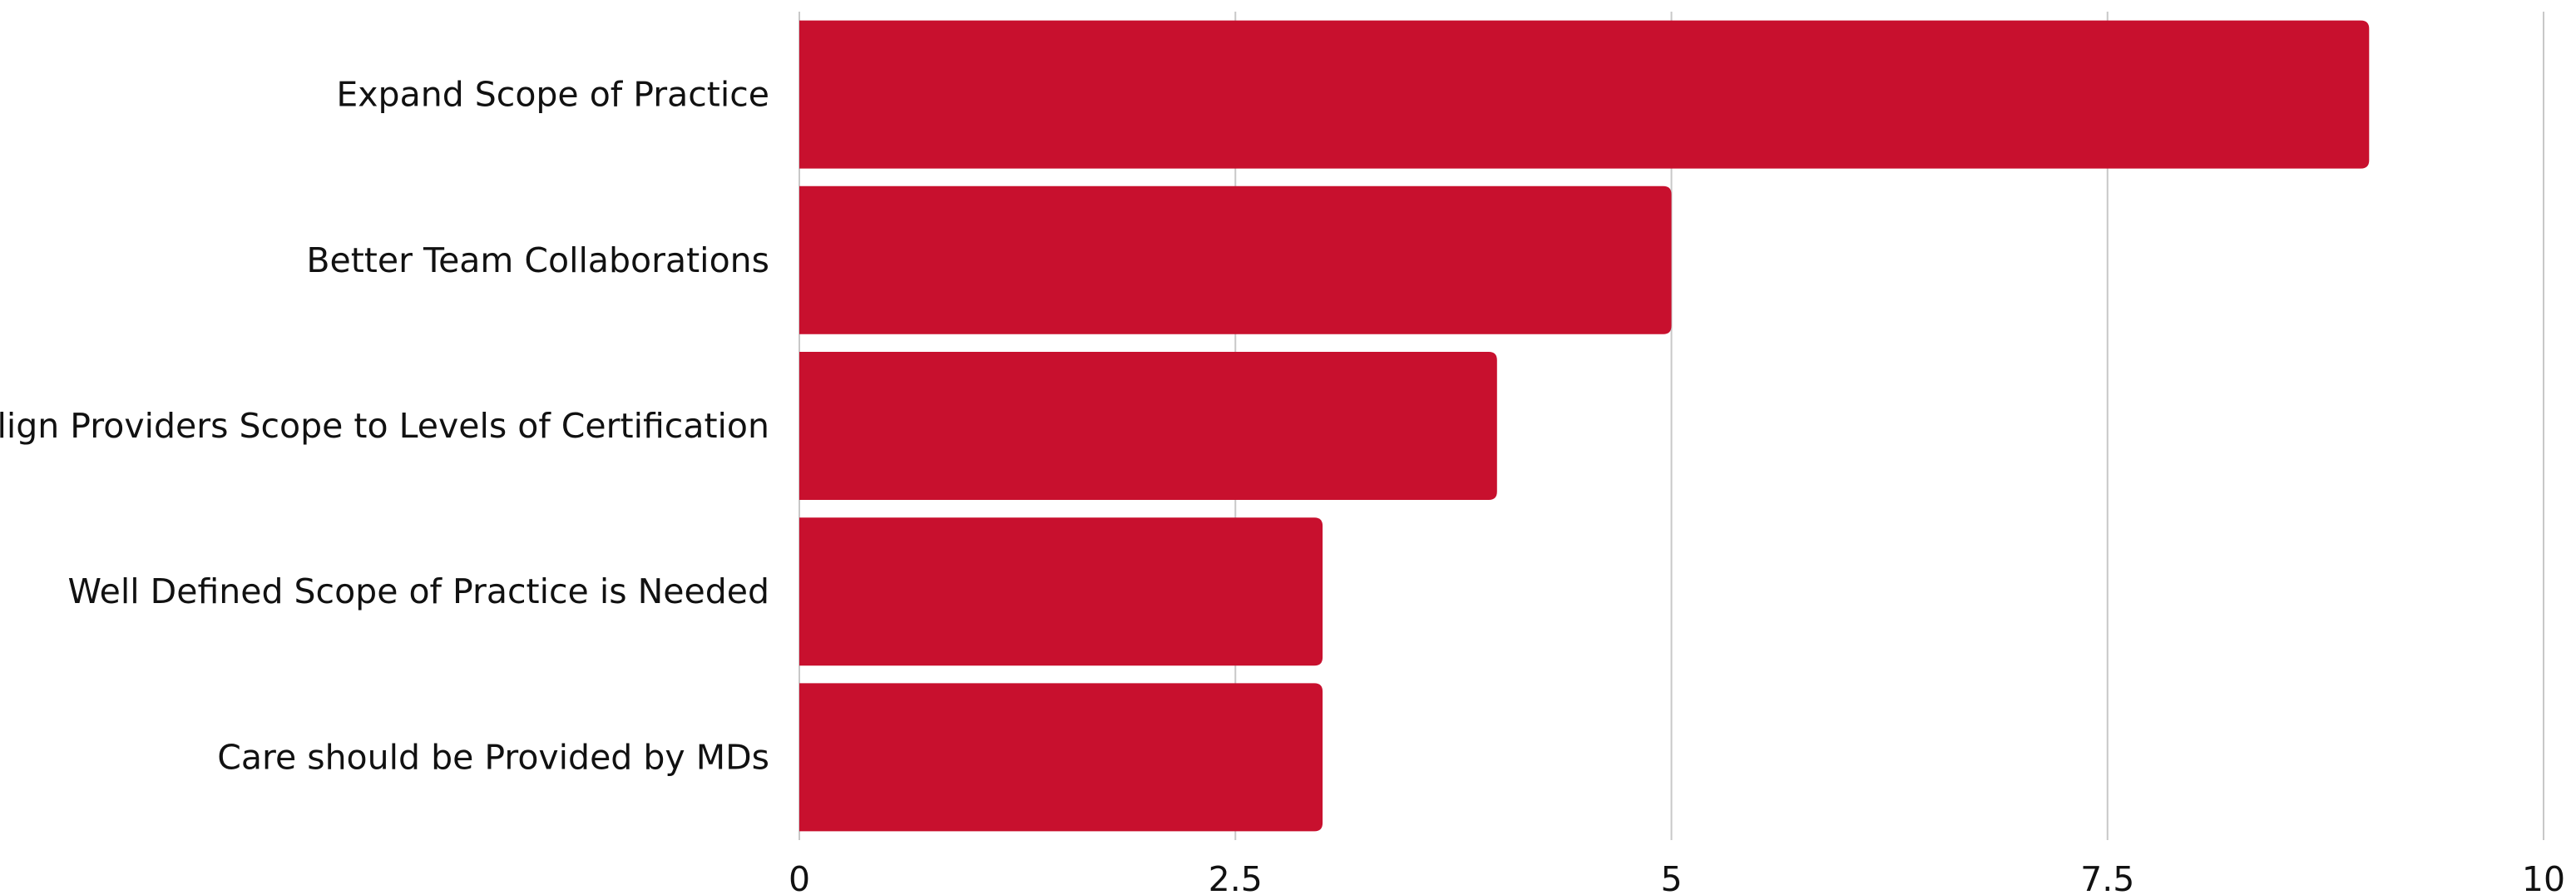  Describe the element at coordinates (1236, 877) in the screenshot. I see `x-tick-label: 2.5` at that location.